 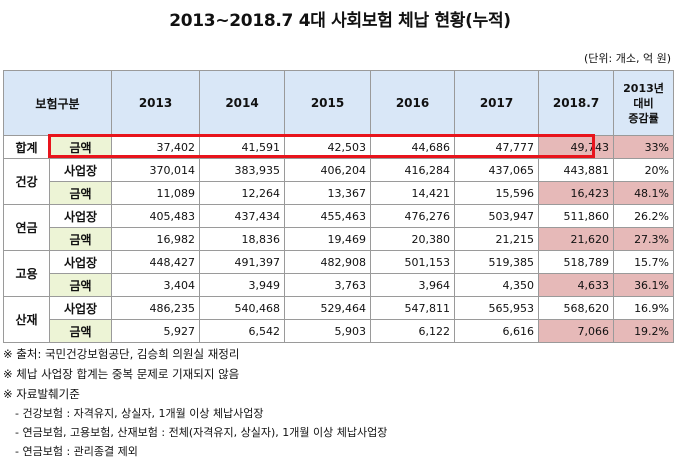 I want to click on value-cell: 568,620, so click(x=576, y=308).